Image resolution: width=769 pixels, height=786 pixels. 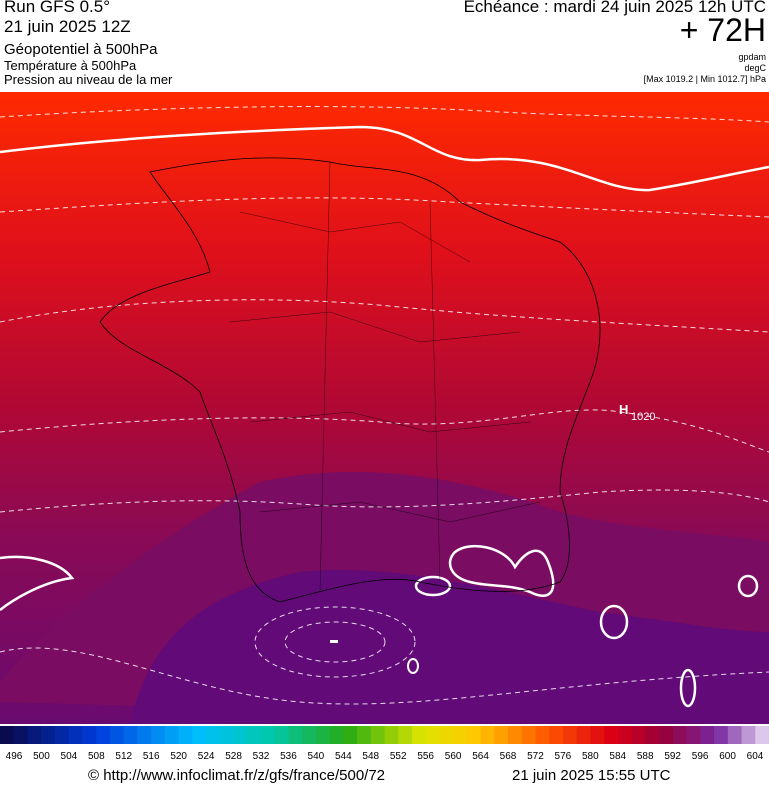 What do you see at coordinates (590, 756) in the screenshot?
I see `scale-label: 580` at bounding box center [590, 756].